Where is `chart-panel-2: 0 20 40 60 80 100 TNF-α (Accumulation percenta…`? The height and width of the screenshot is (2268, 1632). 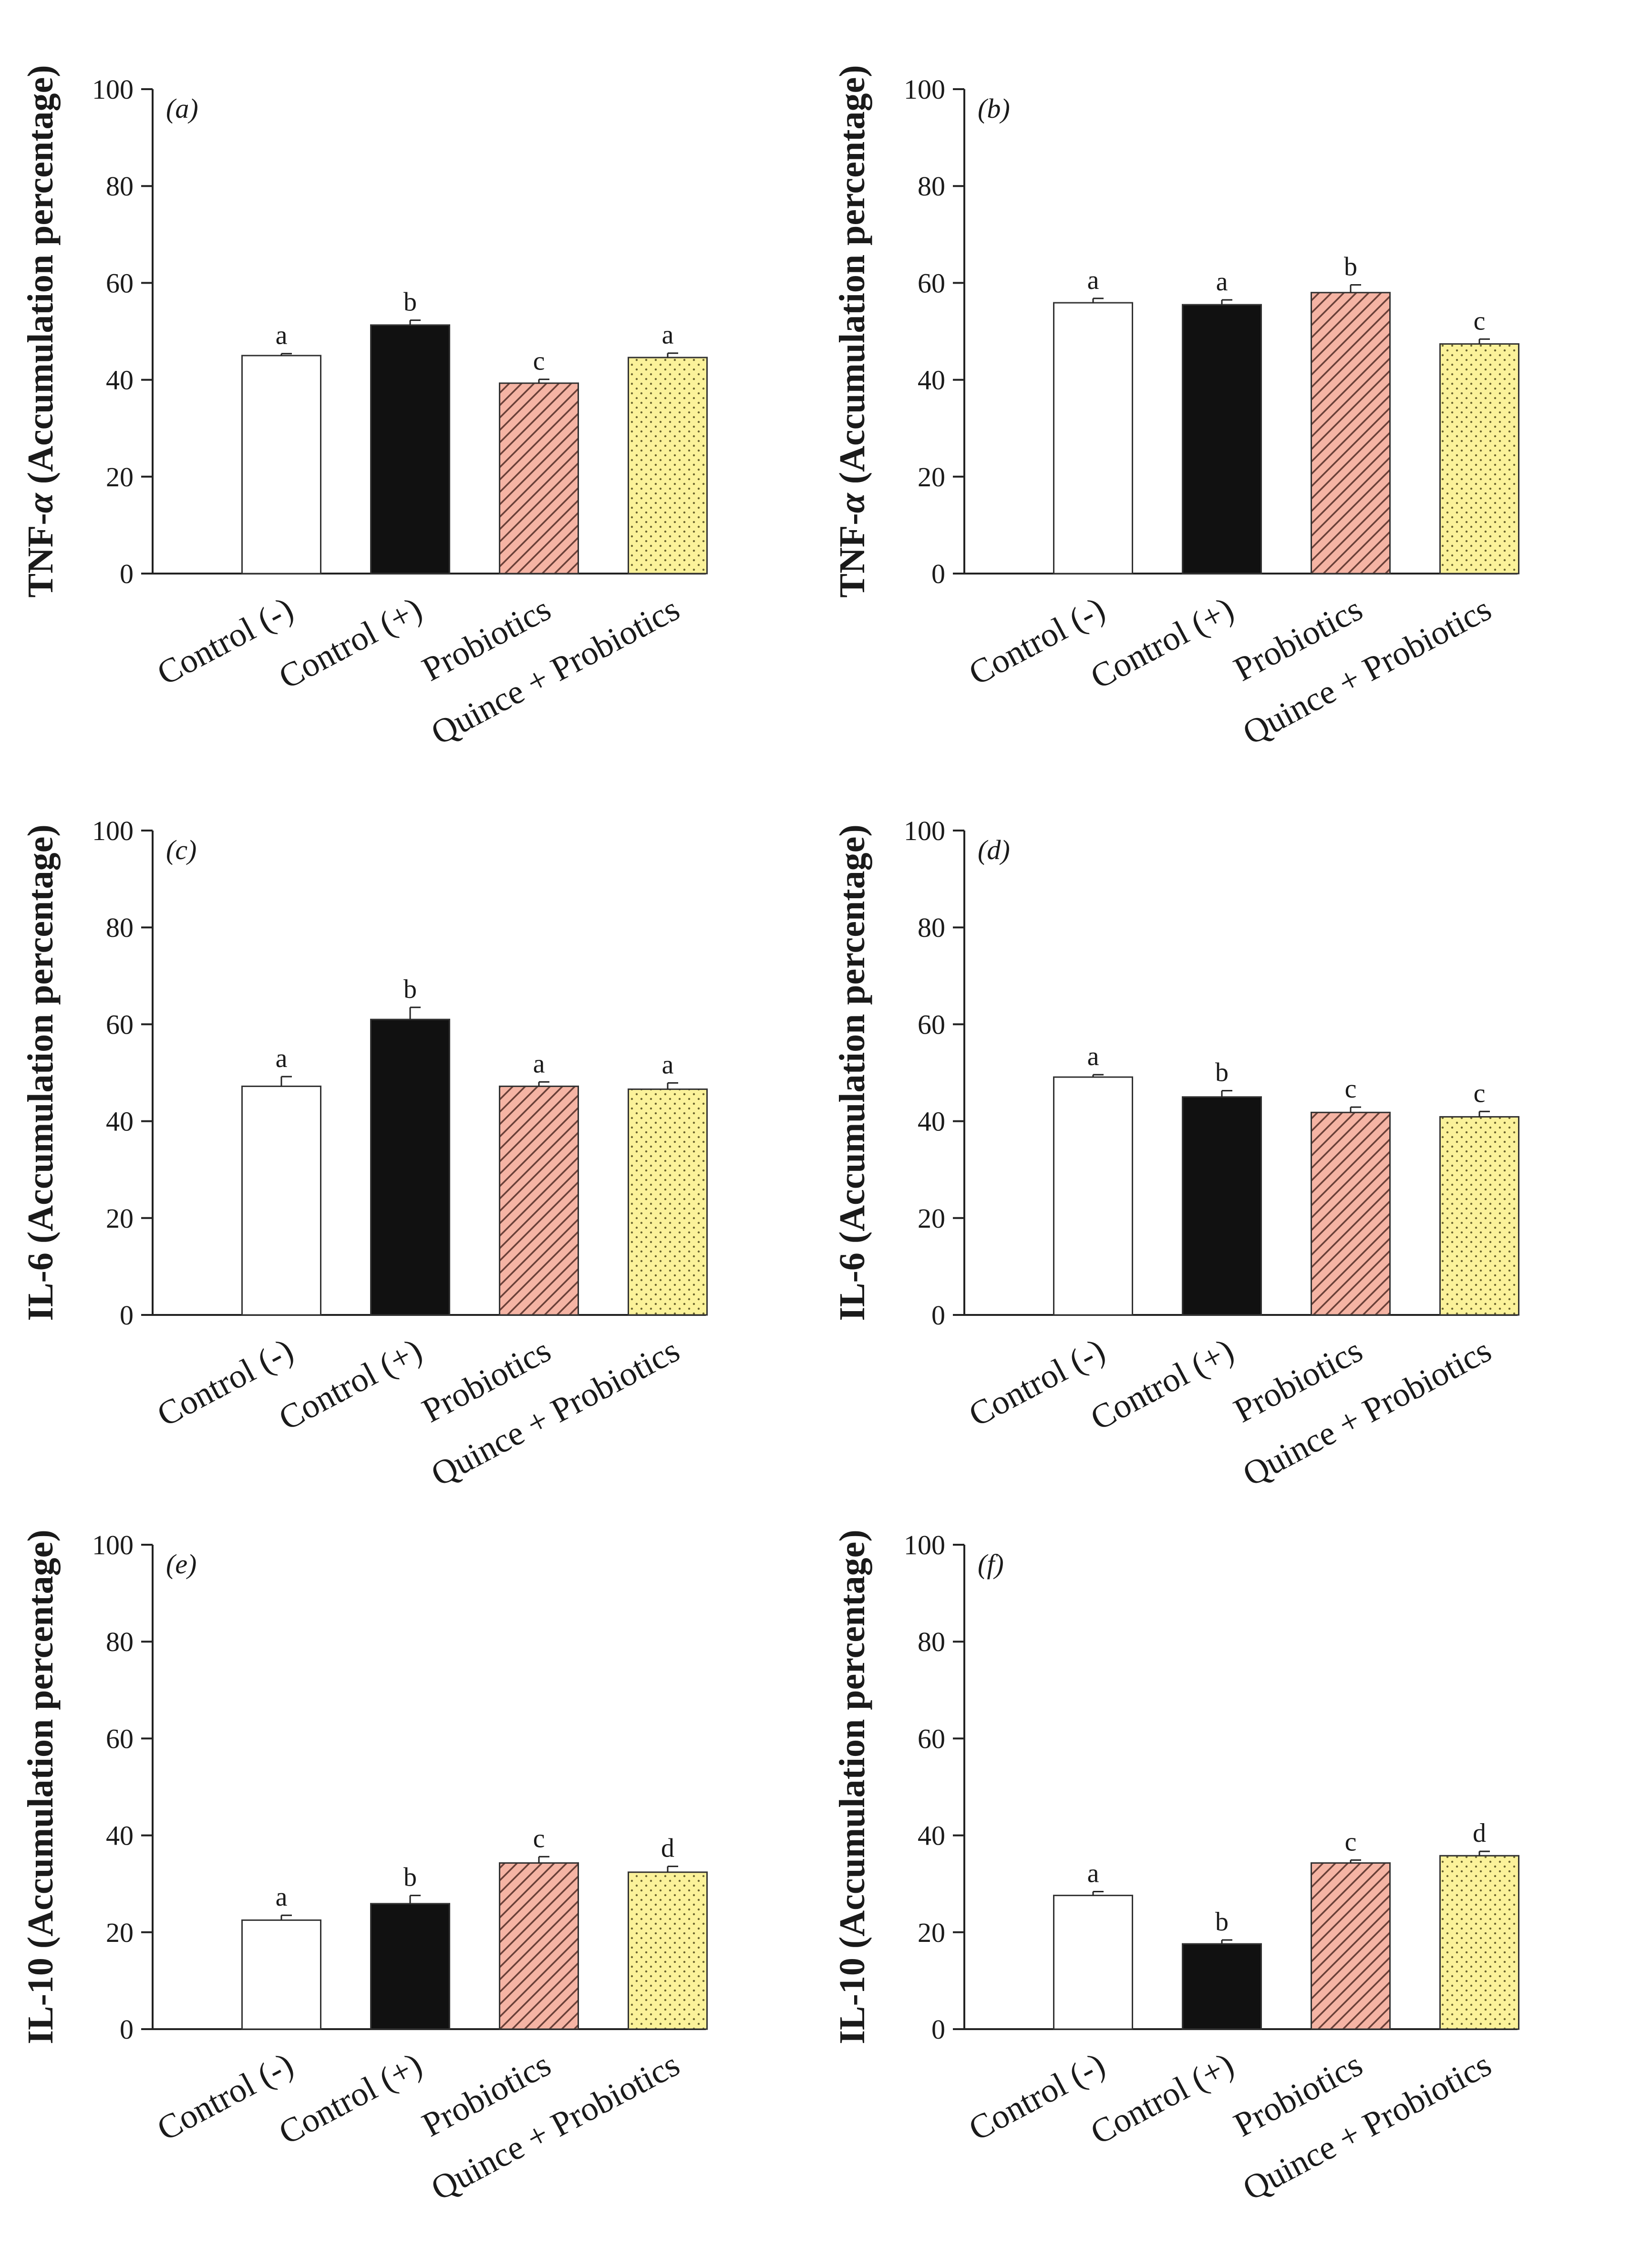
chart-panel-2: 0 20 40 60 80 100 TNF-α (Accumulation percenta… is located at coordinates (1175, 408).